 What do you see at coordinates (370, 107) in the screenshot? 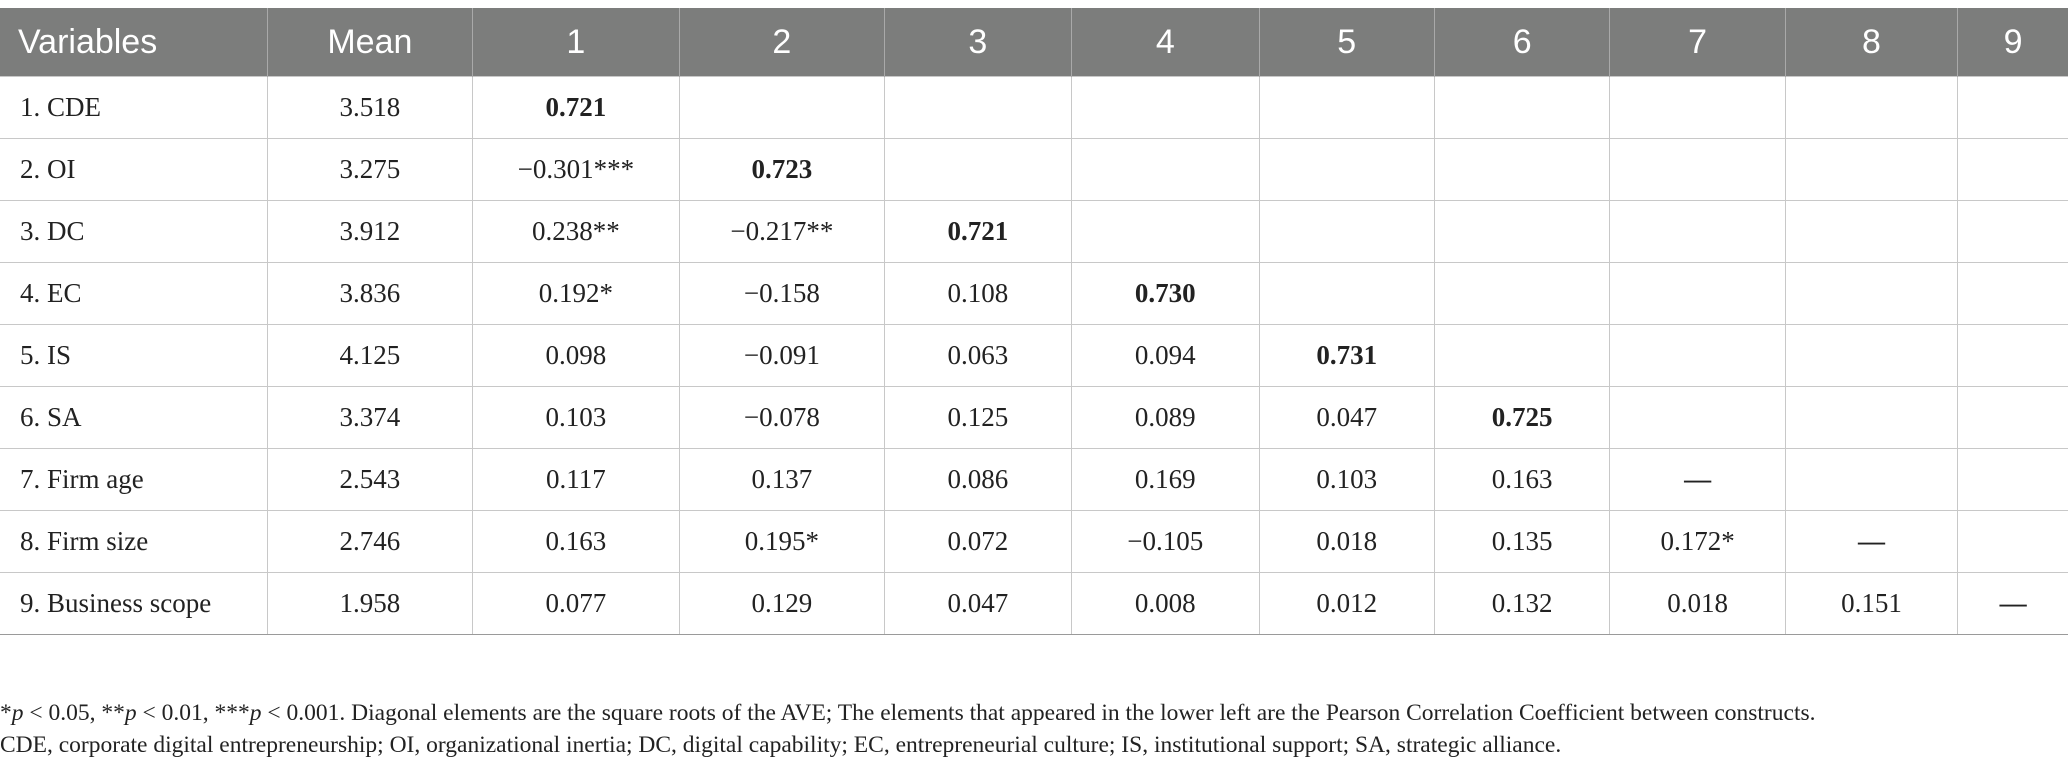
I see `mean-cell: 3.518` at bounding box center [370, 107].